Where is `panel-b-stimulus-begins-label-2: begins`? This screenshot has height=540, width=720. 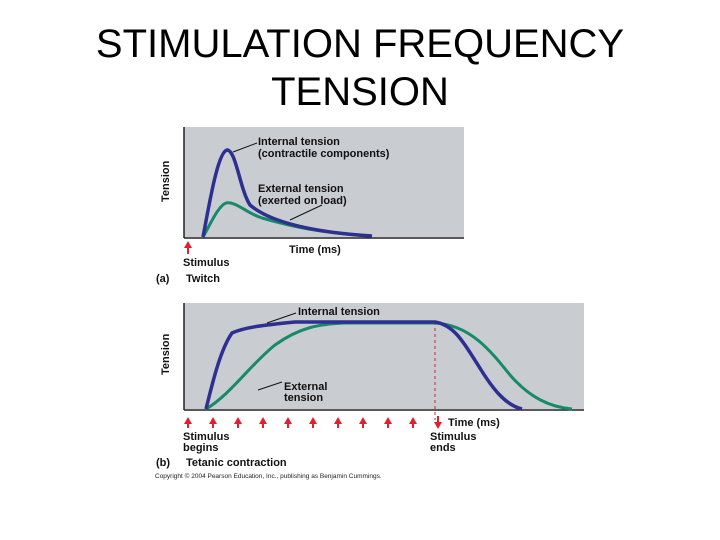
panel-b-stimulus-begins-label-2: begins is located at coordinates (200, 448).